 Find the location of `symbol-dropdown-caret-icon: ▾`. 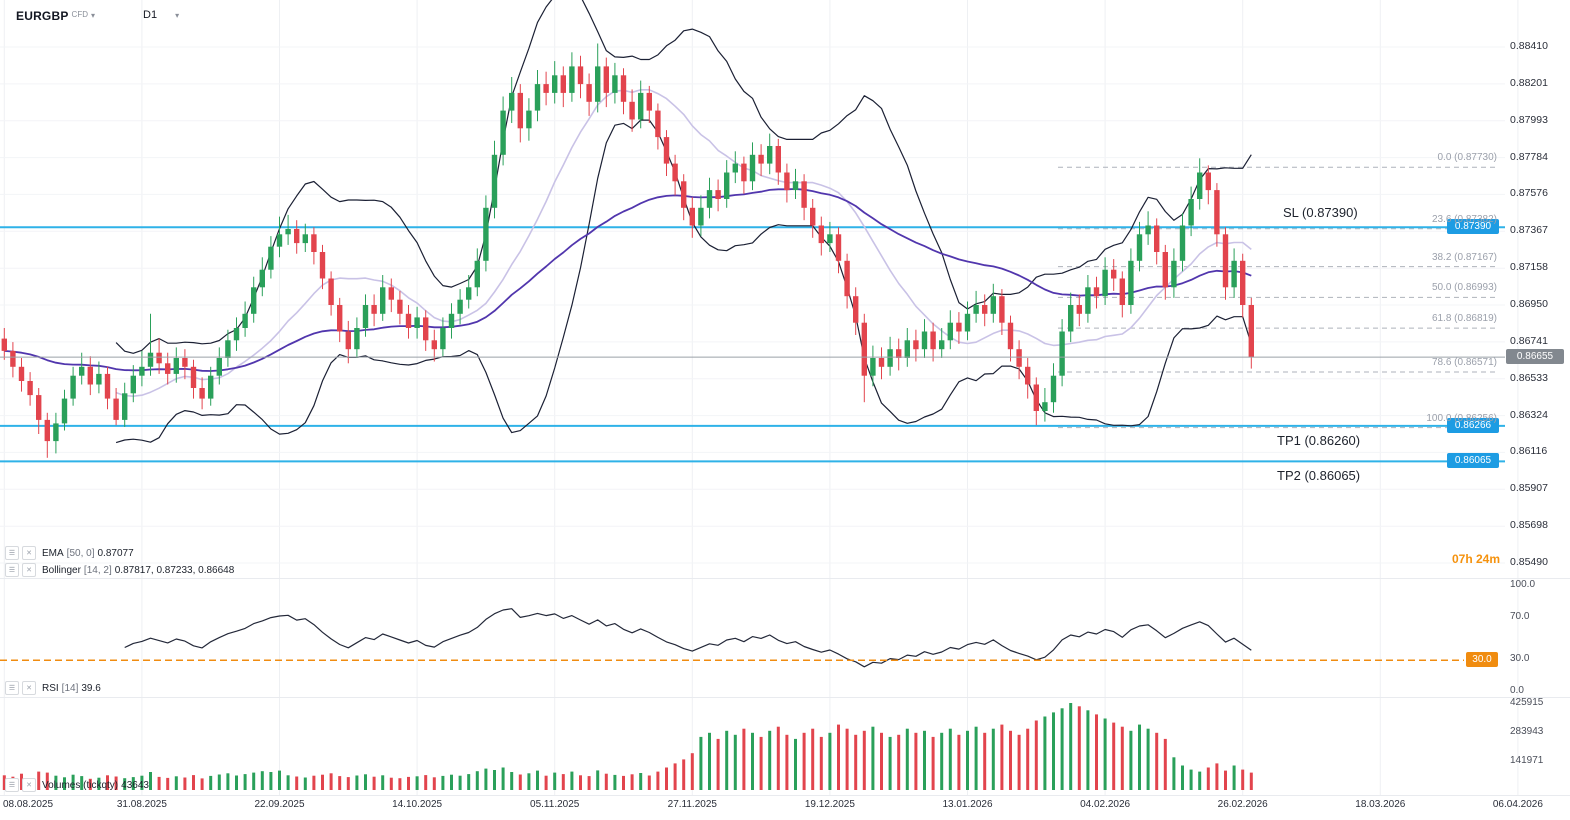

symbol-dropdown-caret-icon: ▾ is located at coordinates (93, 15).